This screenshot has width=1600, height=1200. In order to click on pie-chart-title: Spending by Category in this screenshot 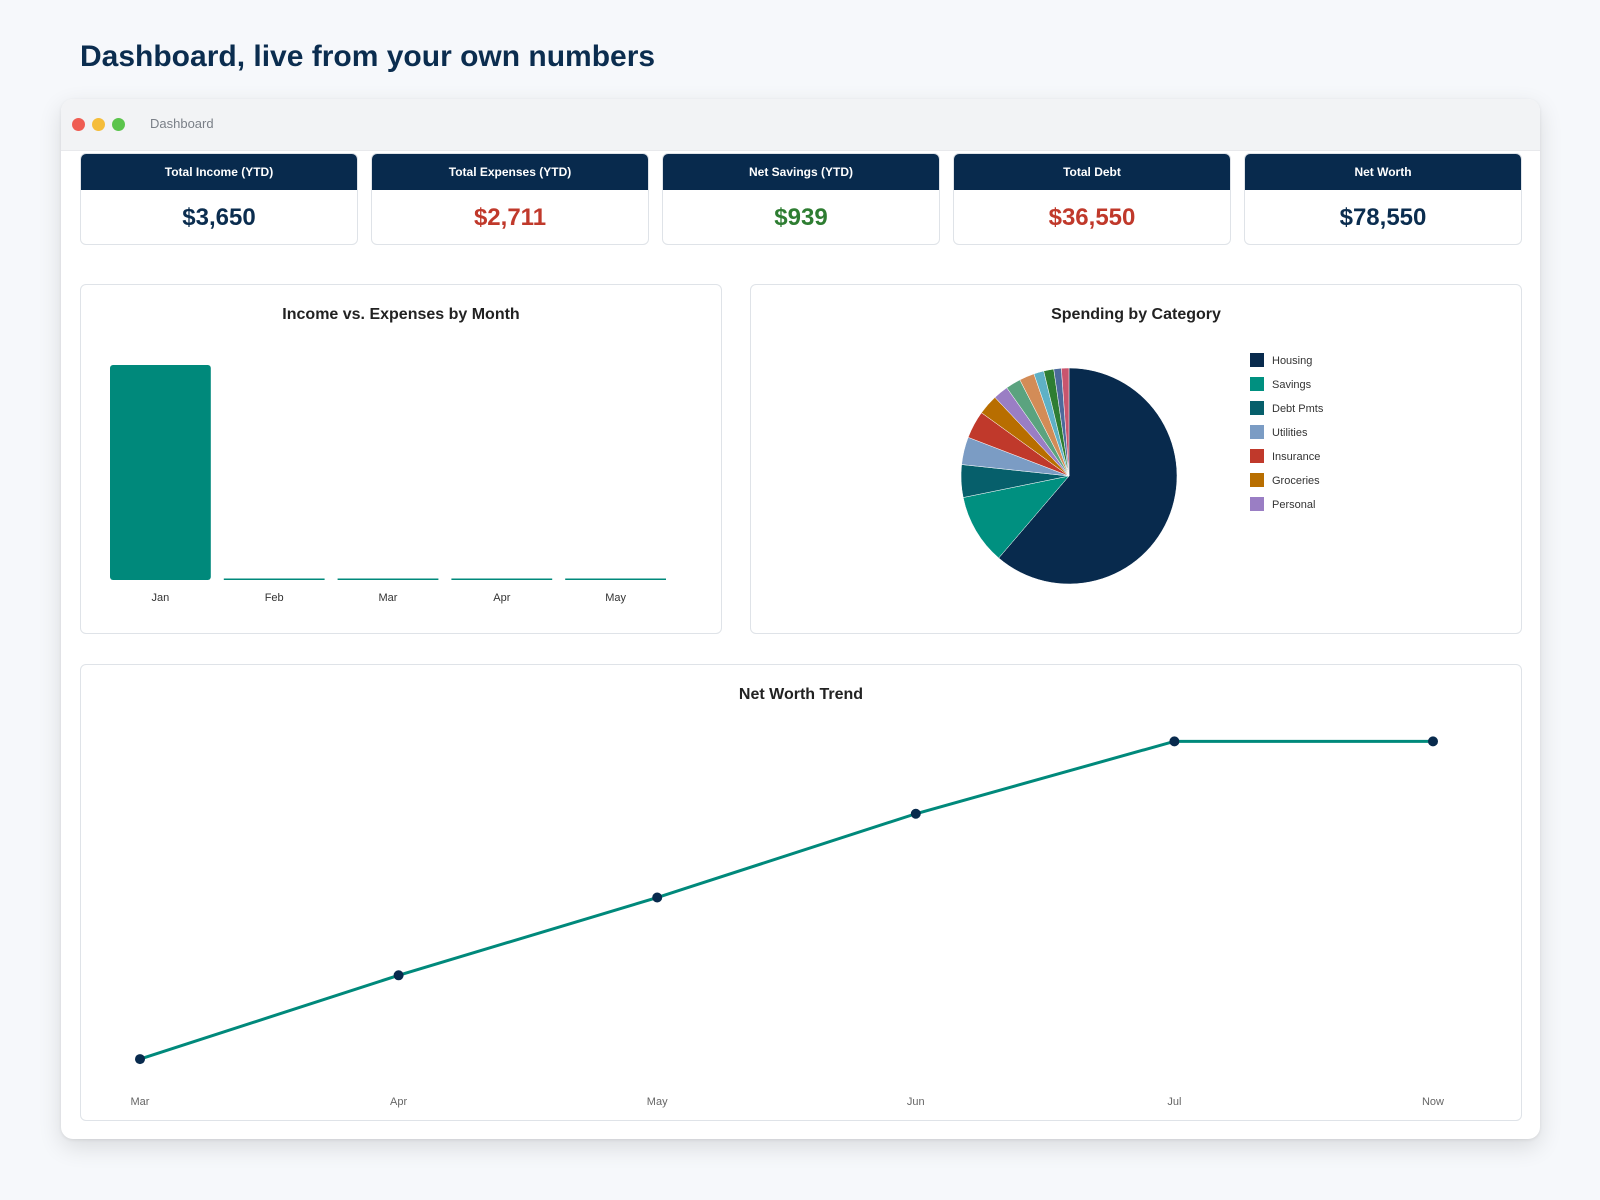, I will do `click(1136, 314)`.